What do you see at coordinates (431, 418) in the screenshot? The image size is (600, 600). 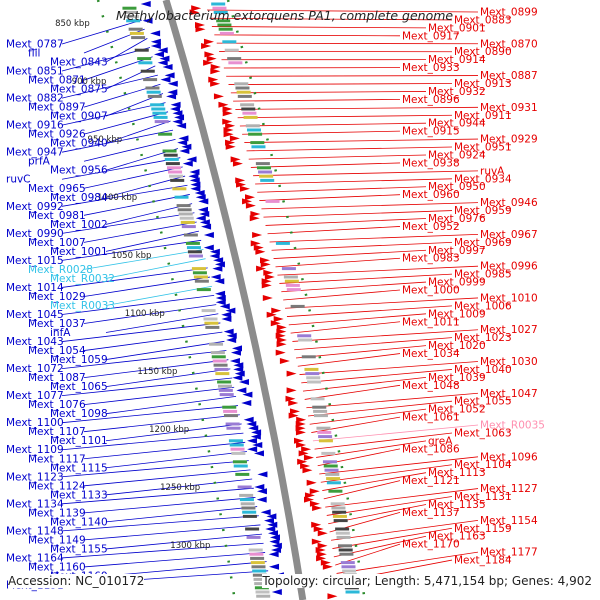 I see `gene-label-right: Mext_1061` at bounding box center [431, 418].